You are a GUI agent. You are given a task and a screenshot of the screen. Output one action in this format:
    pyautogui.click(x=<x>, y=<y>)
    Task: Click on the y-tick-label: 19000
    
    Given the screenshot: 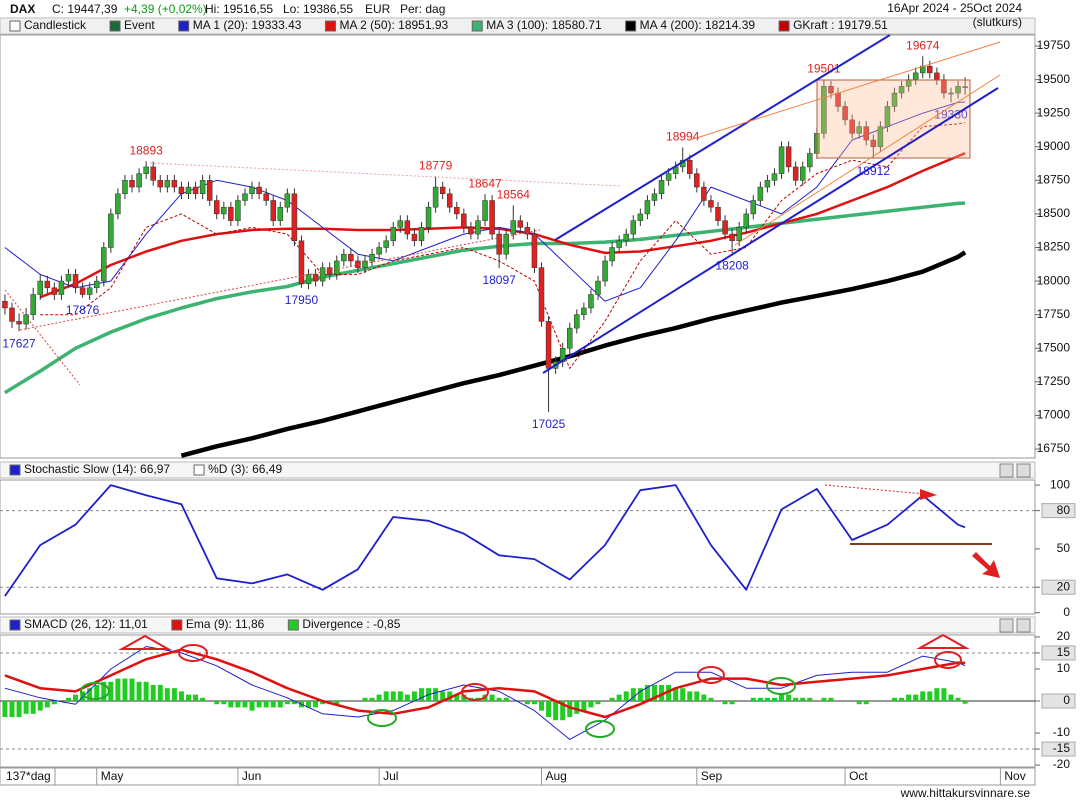 What is the action you would take?
    pyautogui.click(x=1054, y=146)
    